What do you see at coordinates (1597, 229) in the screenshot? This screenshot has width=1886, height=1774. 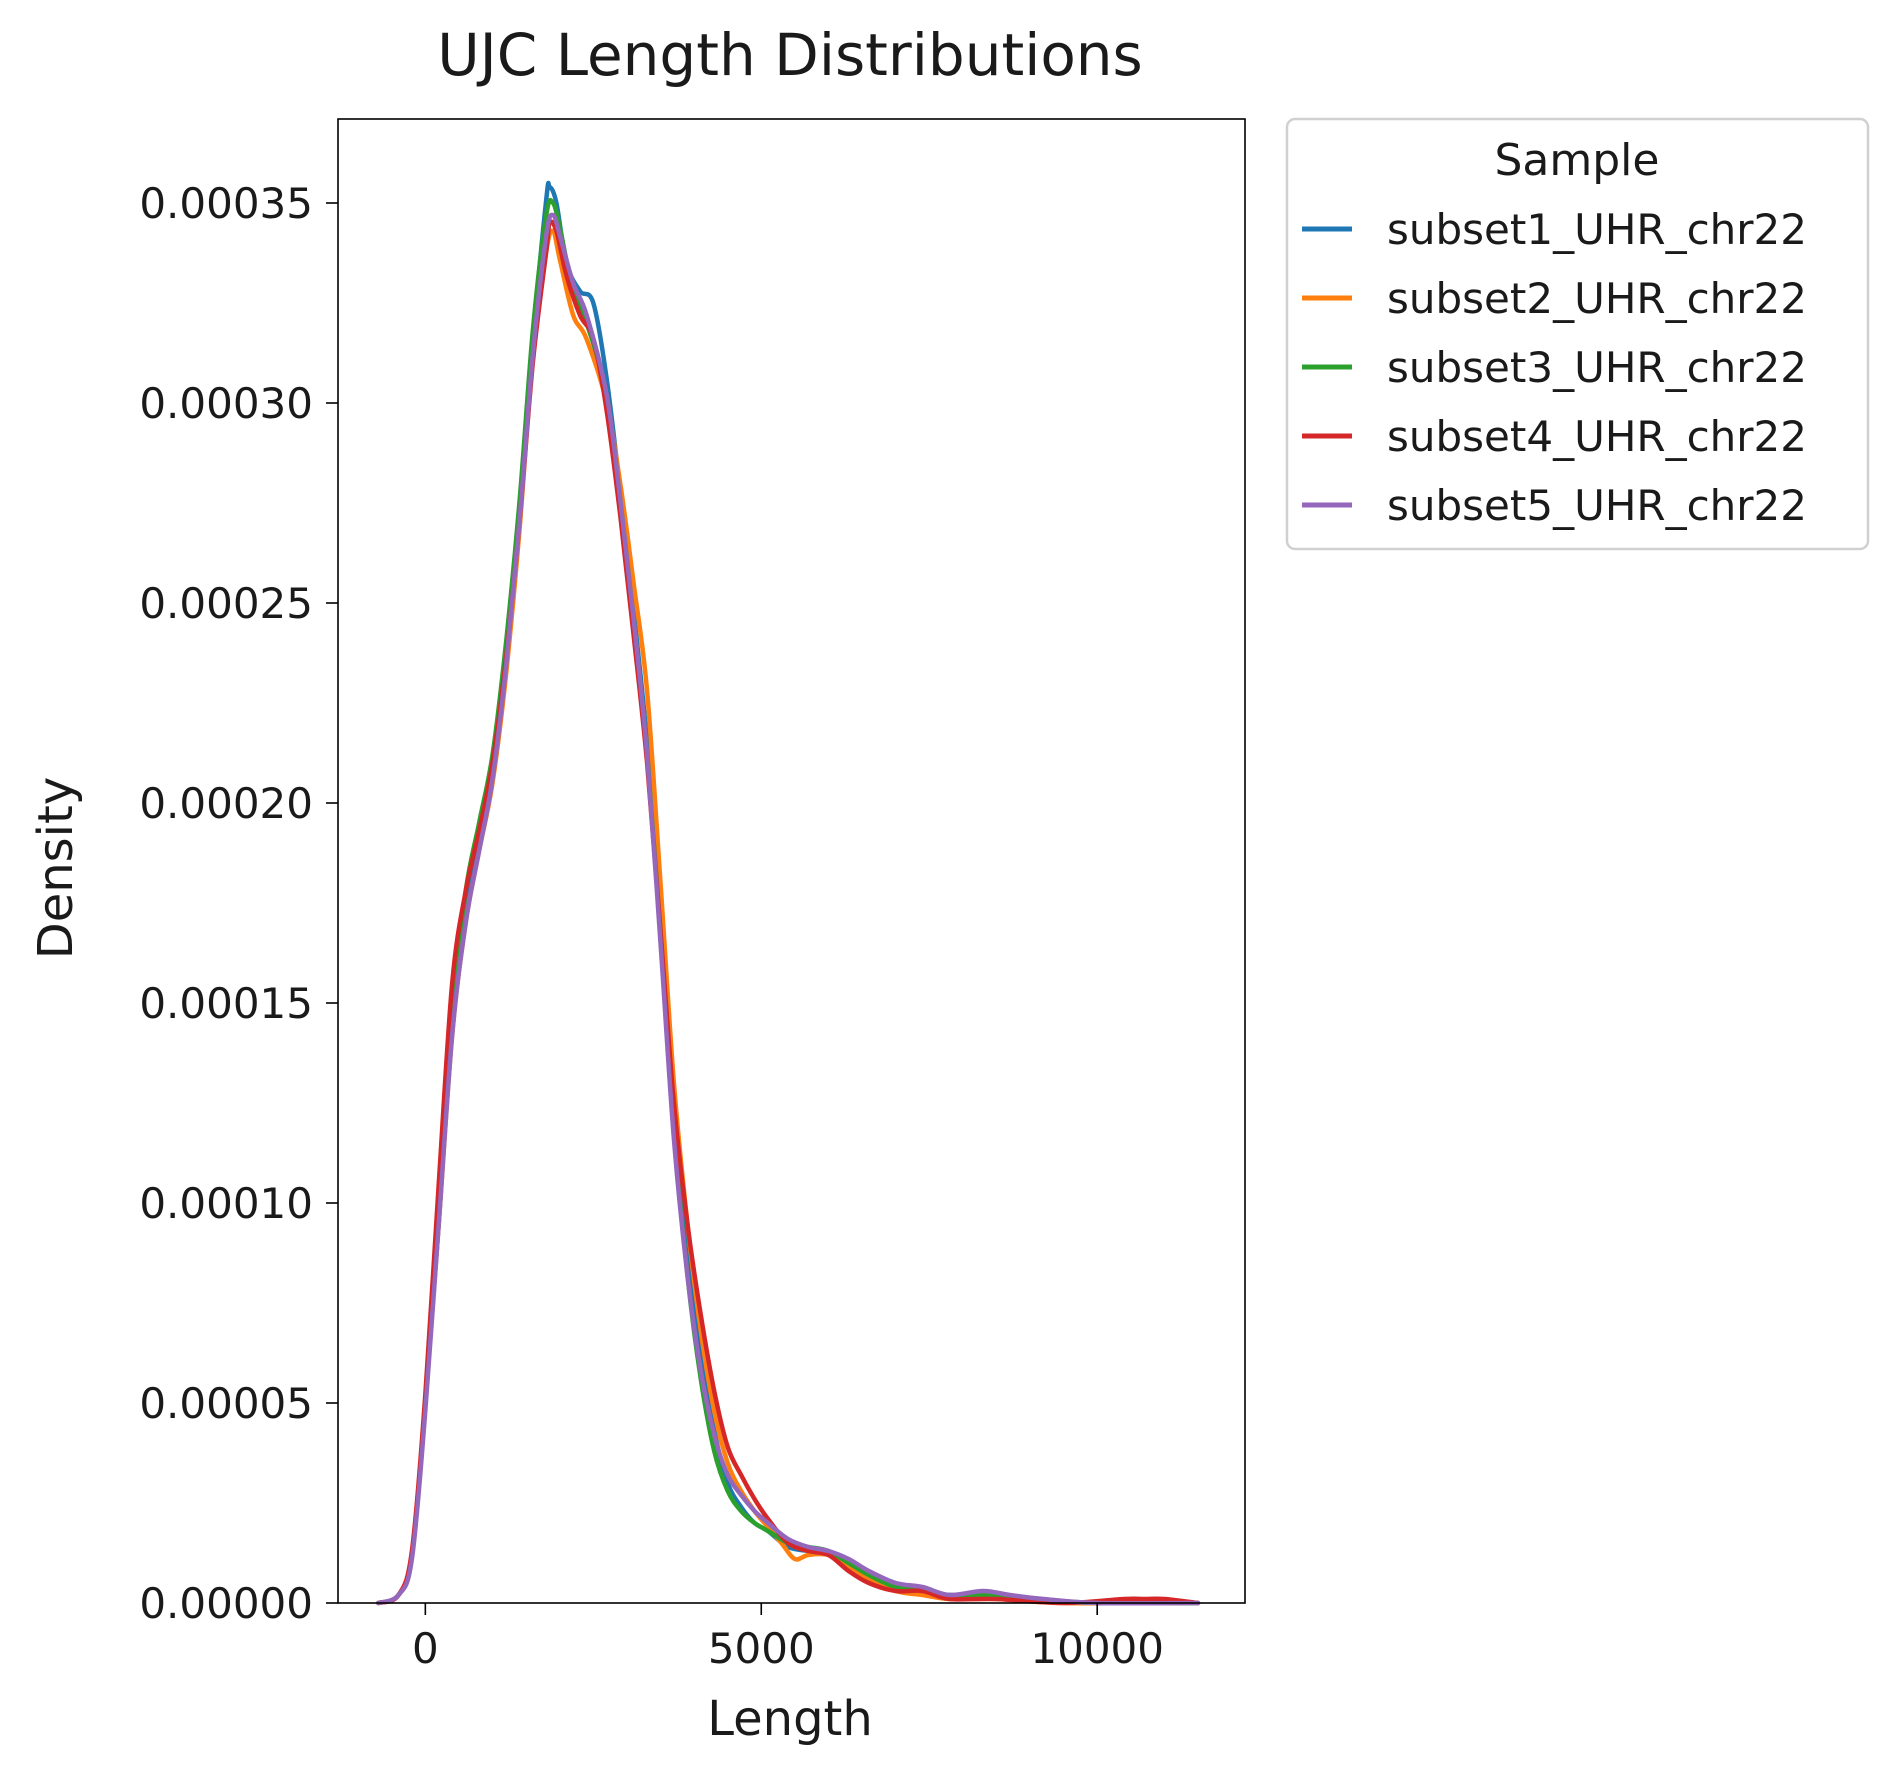 I see `legend-label-1: subset1_UHR_chr22` at bounding box center [1597, 229].